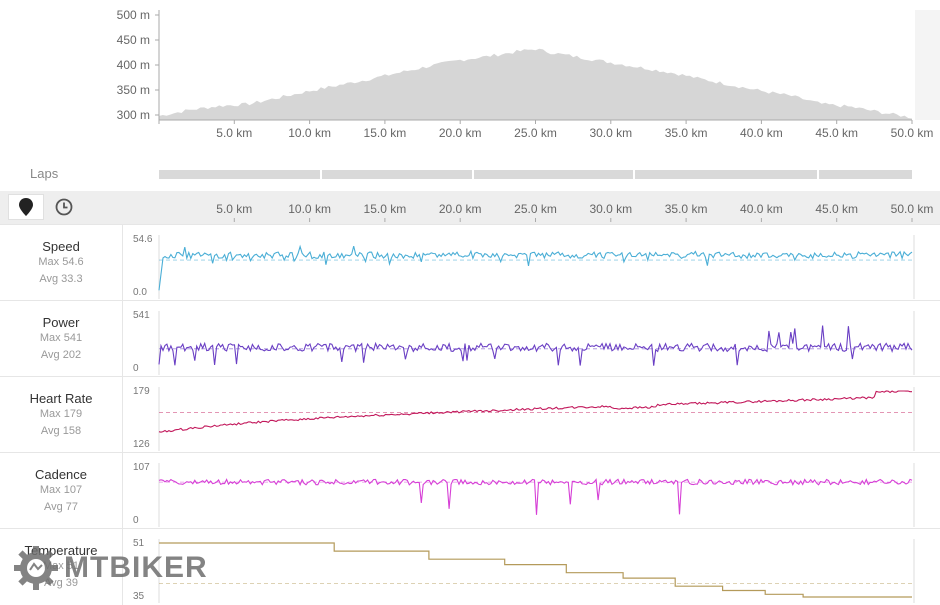 This screenshot has width=940, height=605. Describe the element at coordinates (686, 209) in the screenshot. I see `tracks-x-tick-label: 35.0 km` at that location.